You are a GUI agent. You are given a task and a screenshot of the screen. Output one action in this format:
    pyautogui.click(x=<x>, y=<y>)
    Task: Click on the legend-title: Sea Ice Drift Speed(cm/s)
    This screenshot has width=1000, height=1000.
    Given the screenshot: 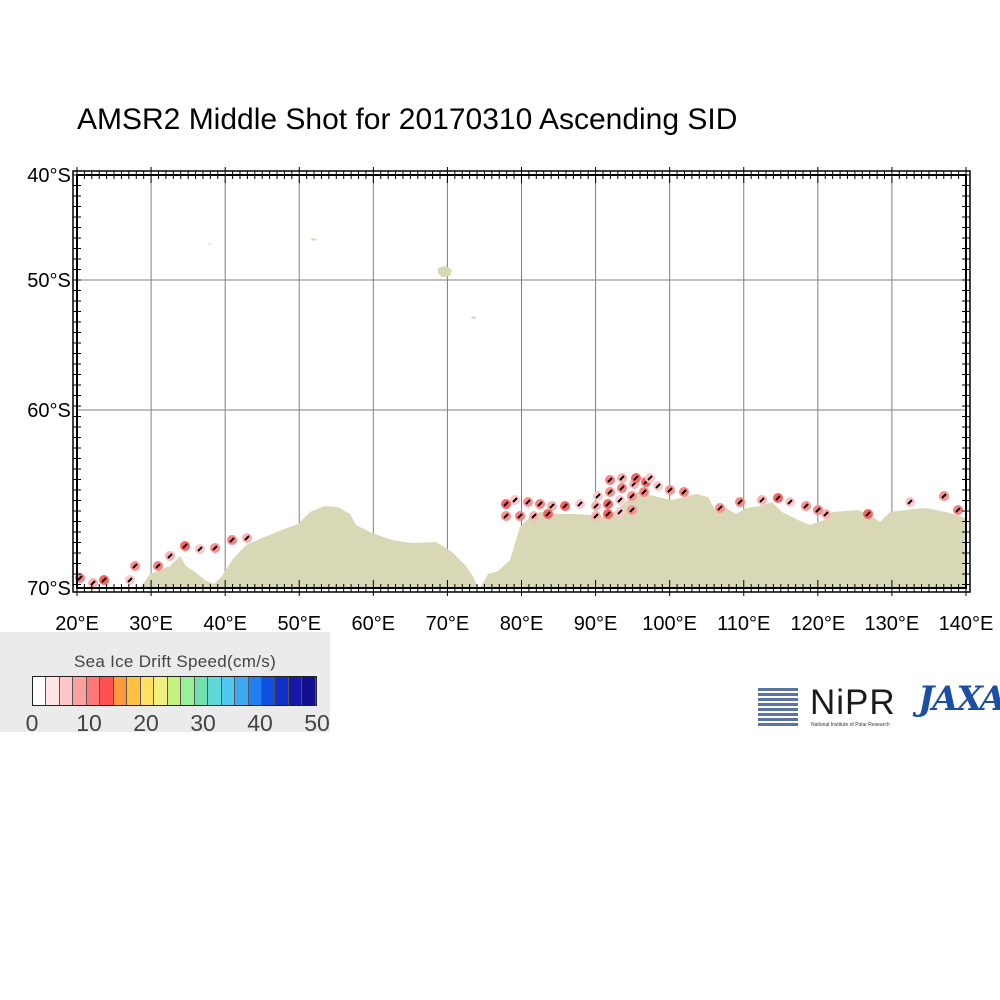 What is the action you would take?
    pyautogui.click(x=175, y=661)
    